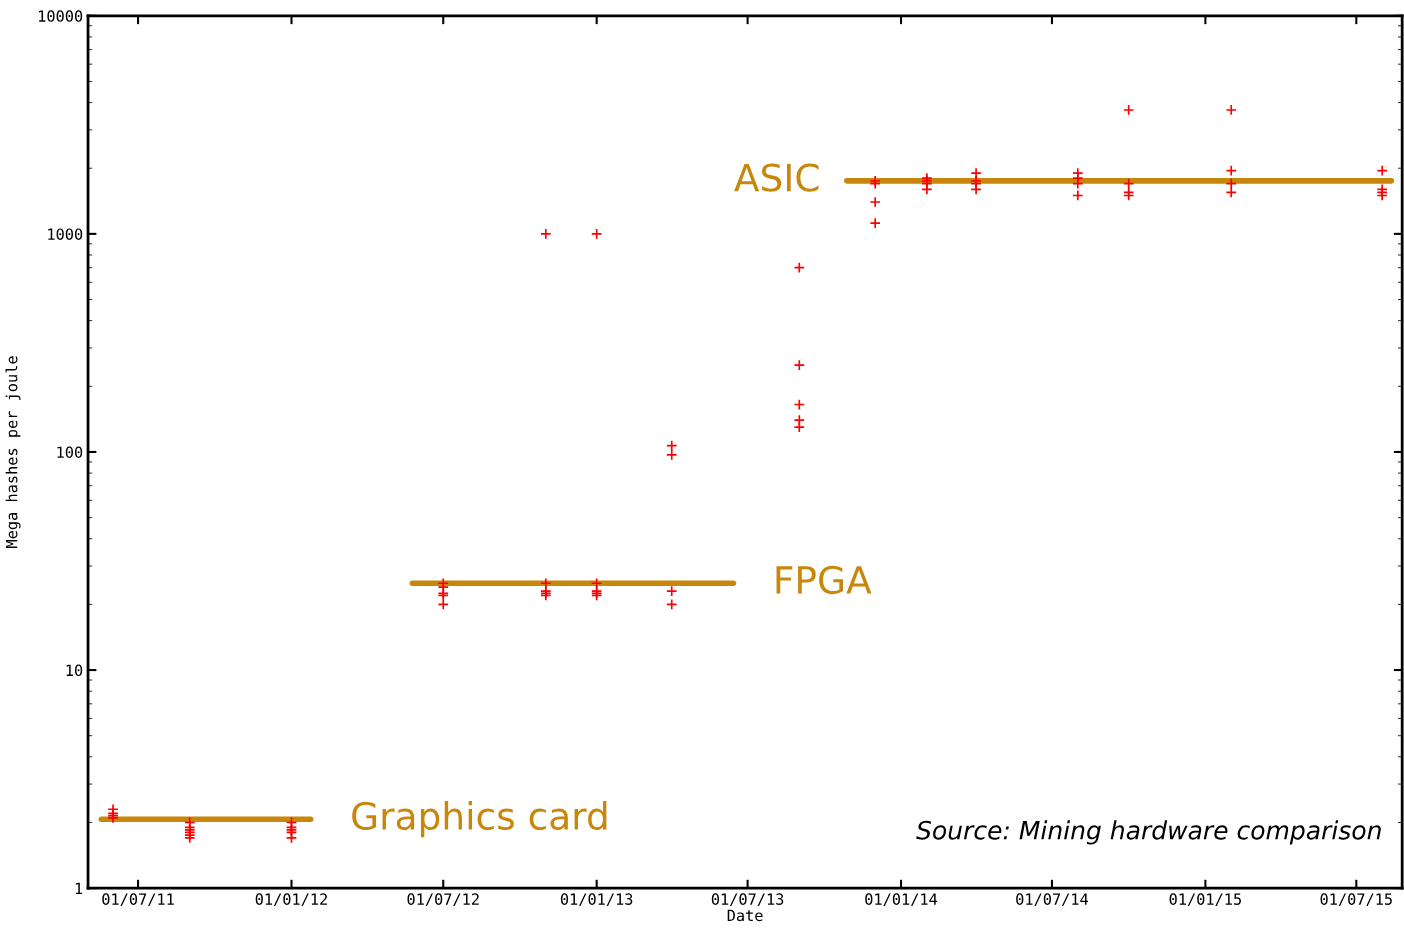 The height and width of the screenshot is (929, 1404). What do you see at coordinates (776, 177) in the screenshot?
I see `series-label: ASIC` at bounding box center [776, 177].